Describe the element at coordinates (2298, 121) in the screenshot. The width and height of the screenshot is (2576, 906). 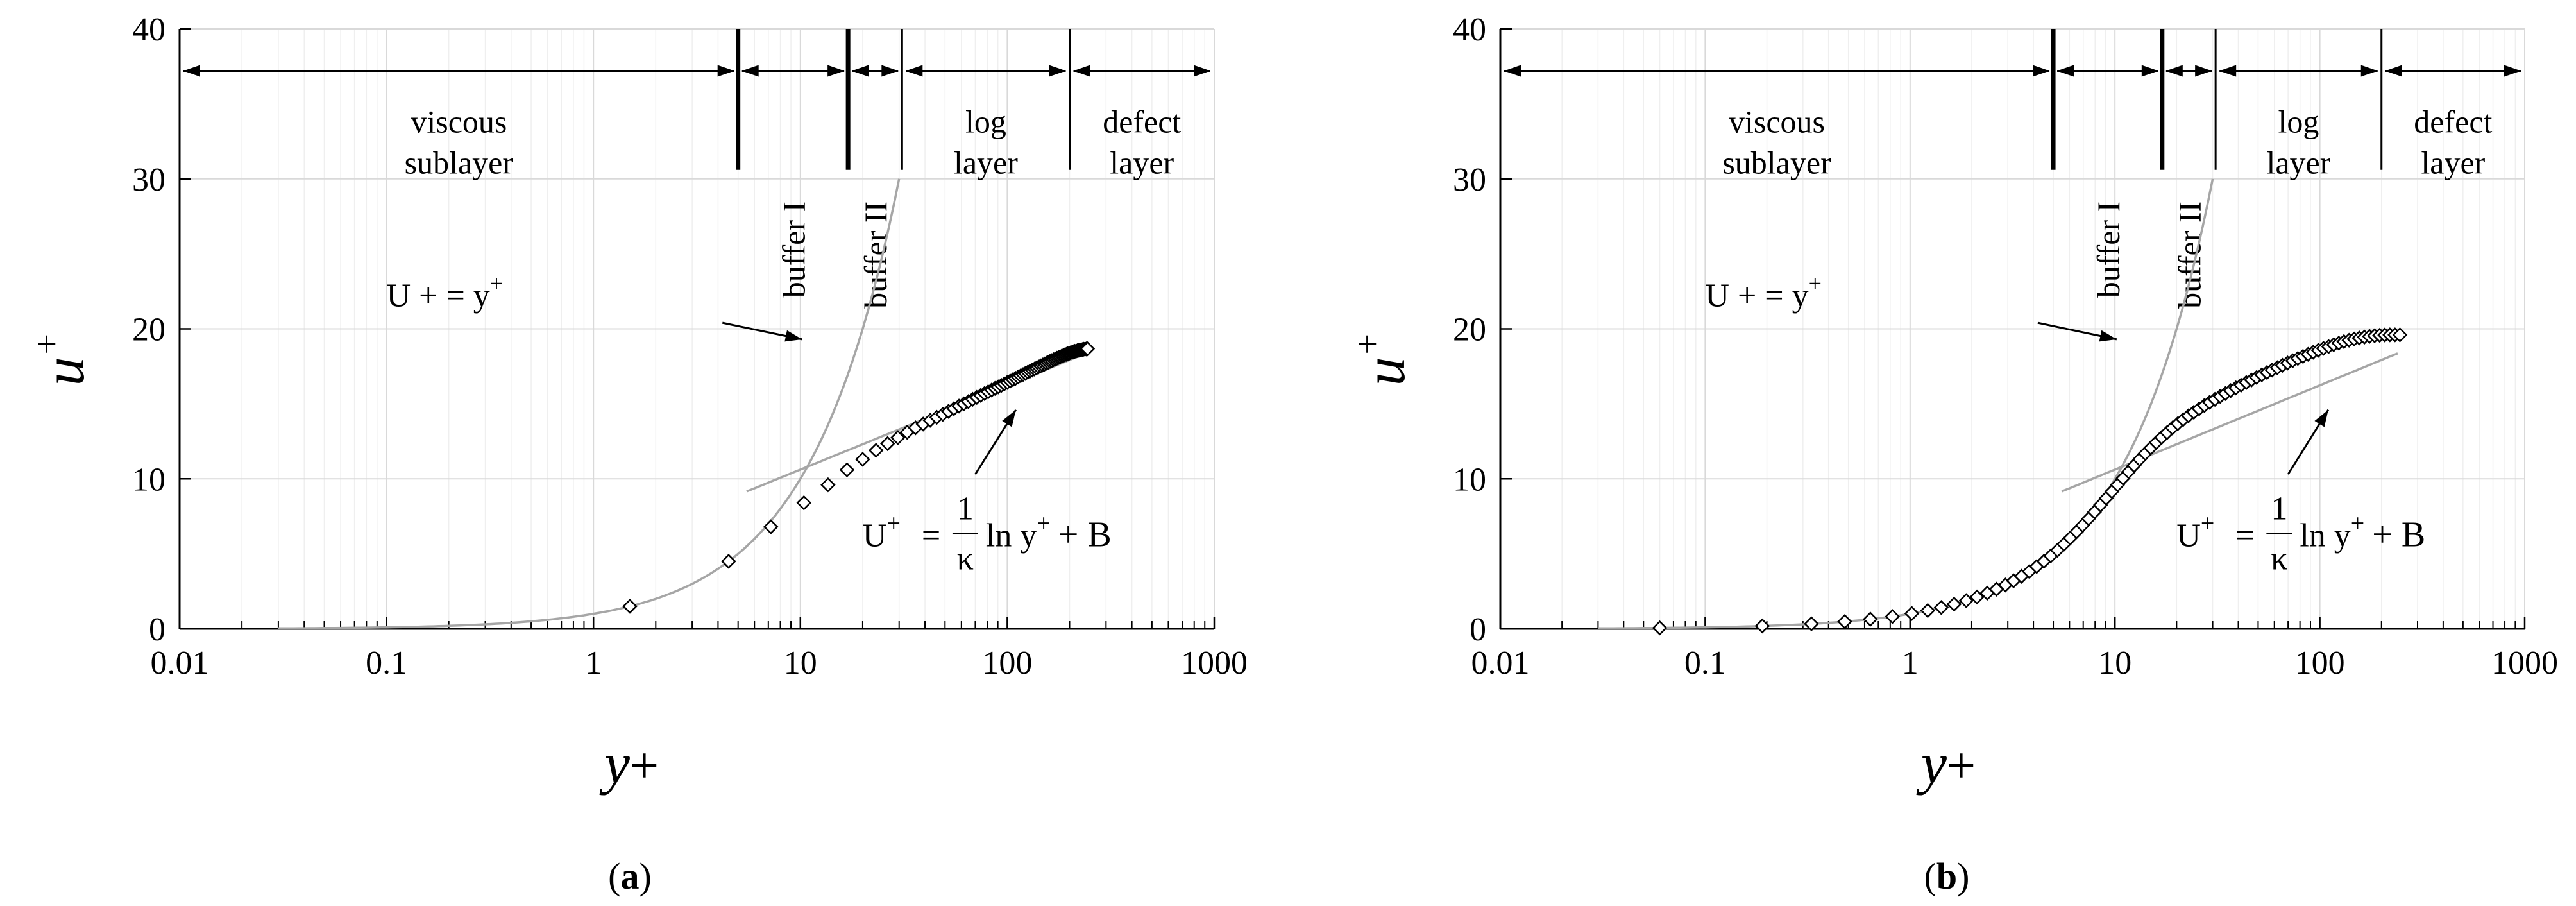
I see `region-label: log` at that location.